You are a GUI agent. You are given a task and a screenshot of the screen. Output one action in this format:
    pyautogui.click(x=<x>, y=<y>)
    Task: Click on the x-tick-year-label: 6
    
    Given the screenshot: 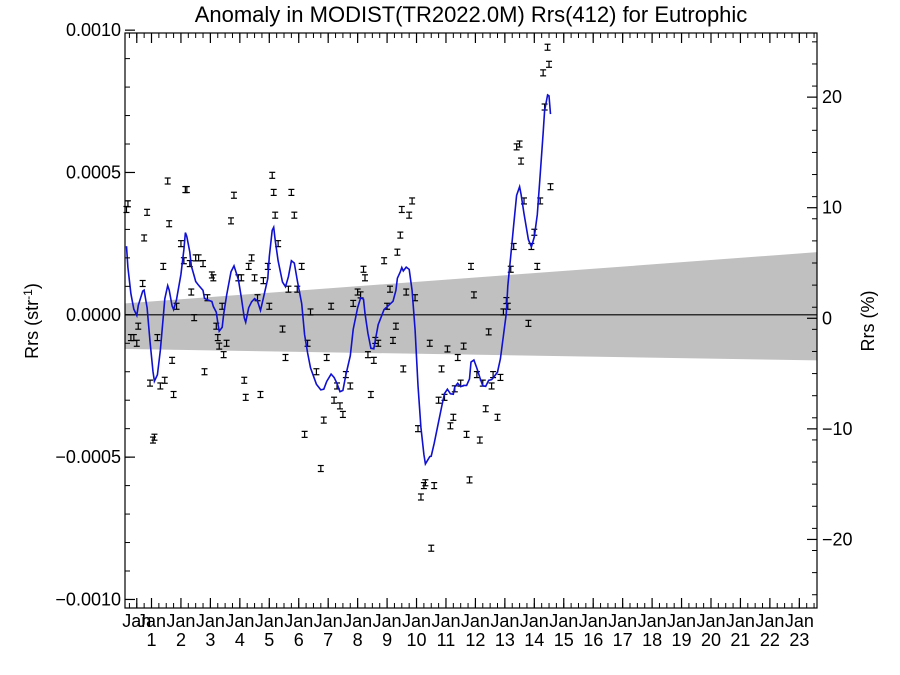 What is the action you would take?
    pyautogui.click(x=299, y=640)
    